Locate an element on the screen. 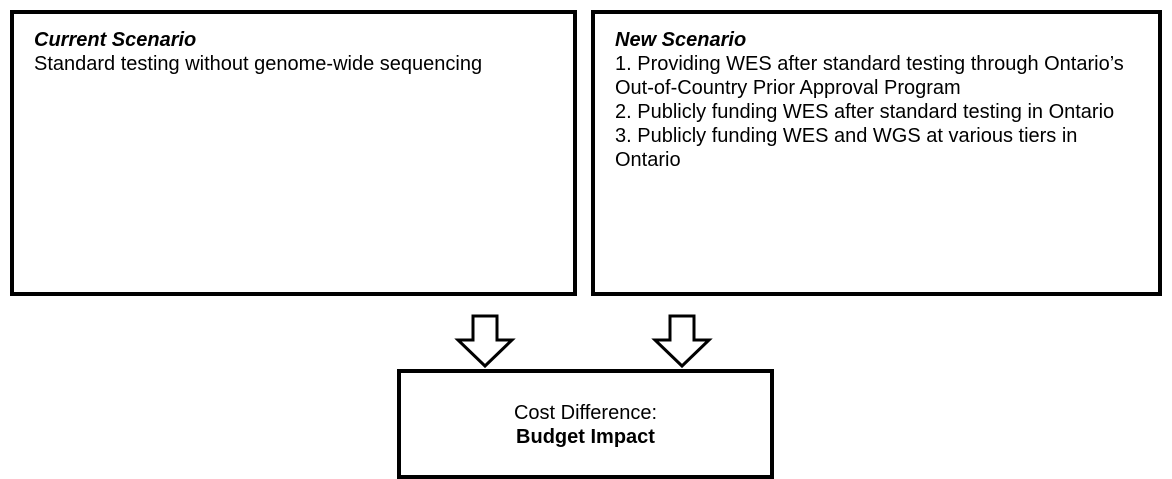 The width and height of the screenshot is (1172, 479). box-title: Current Scenario is located at coordinates (115, 40).